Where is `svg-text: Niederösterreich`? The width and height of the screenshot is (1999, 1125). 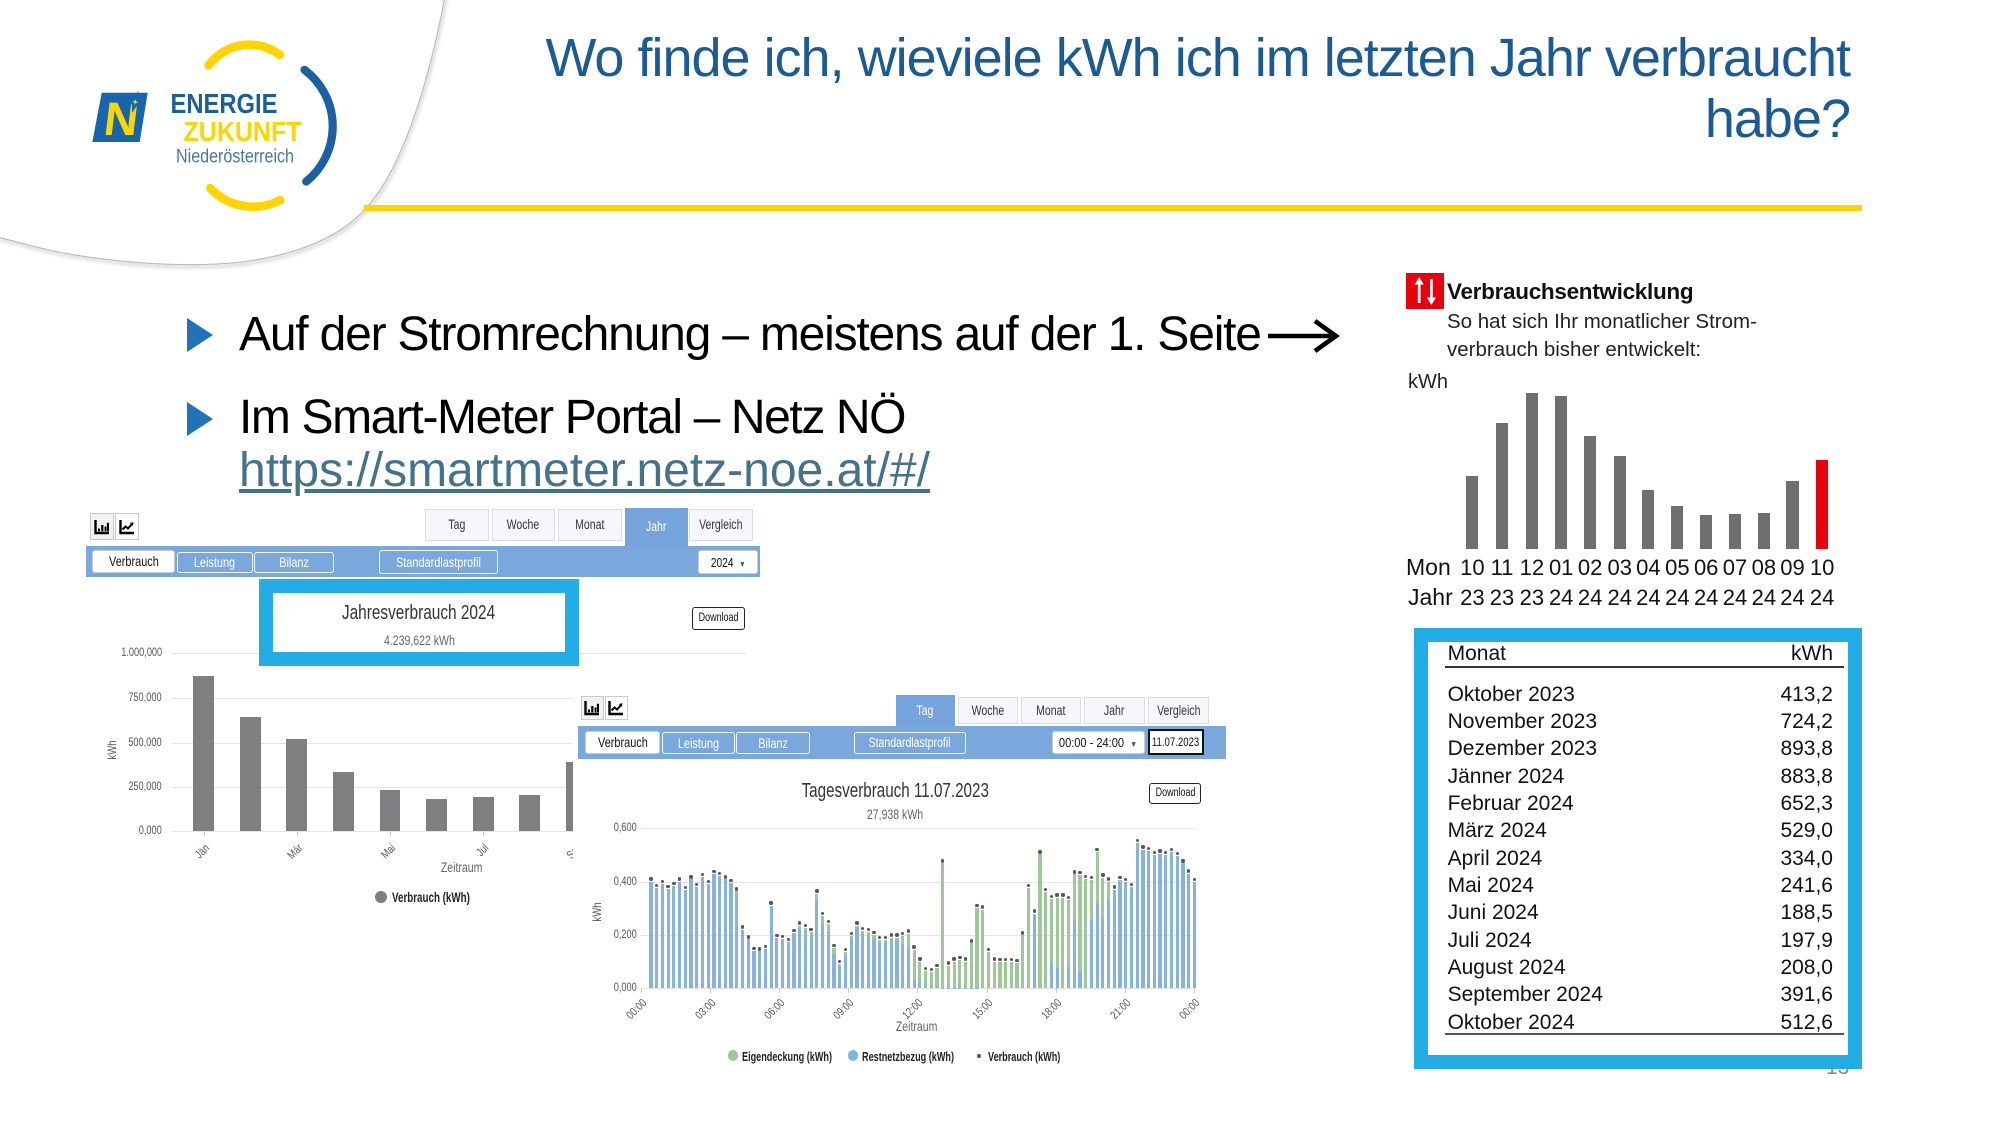 svg-text: Niederösterreich is located at coordinates (235, 157).